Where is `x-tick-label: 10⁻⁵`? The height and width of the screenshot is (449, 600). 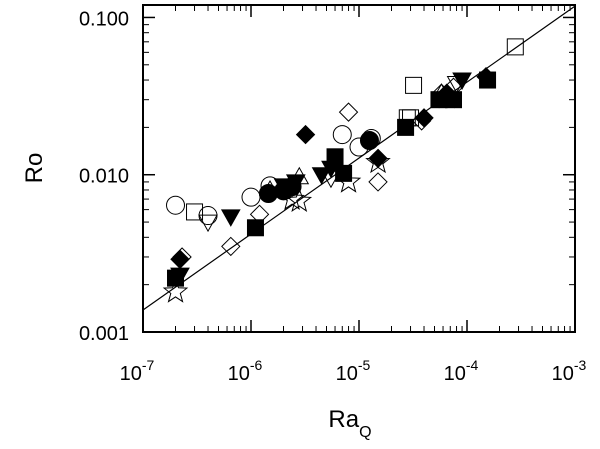 x-tick-label: 10⁻⁵ is located at coordinates (353, 371).